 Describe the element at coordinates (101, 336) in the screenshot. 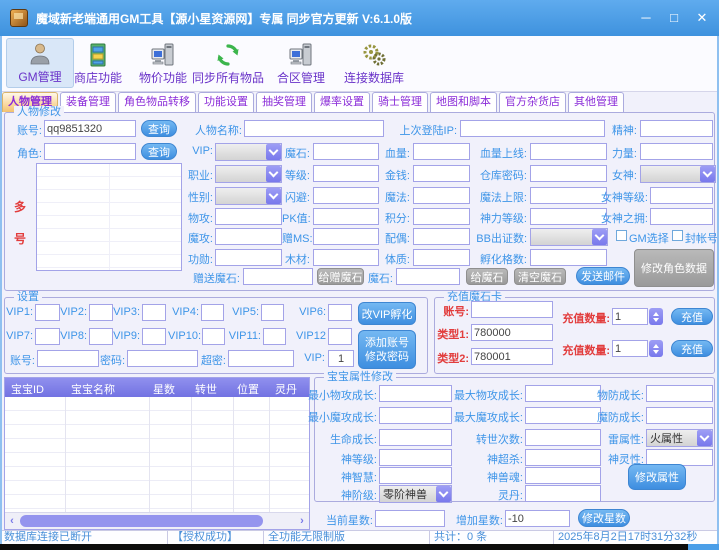

I see `vip8-input` at that location.